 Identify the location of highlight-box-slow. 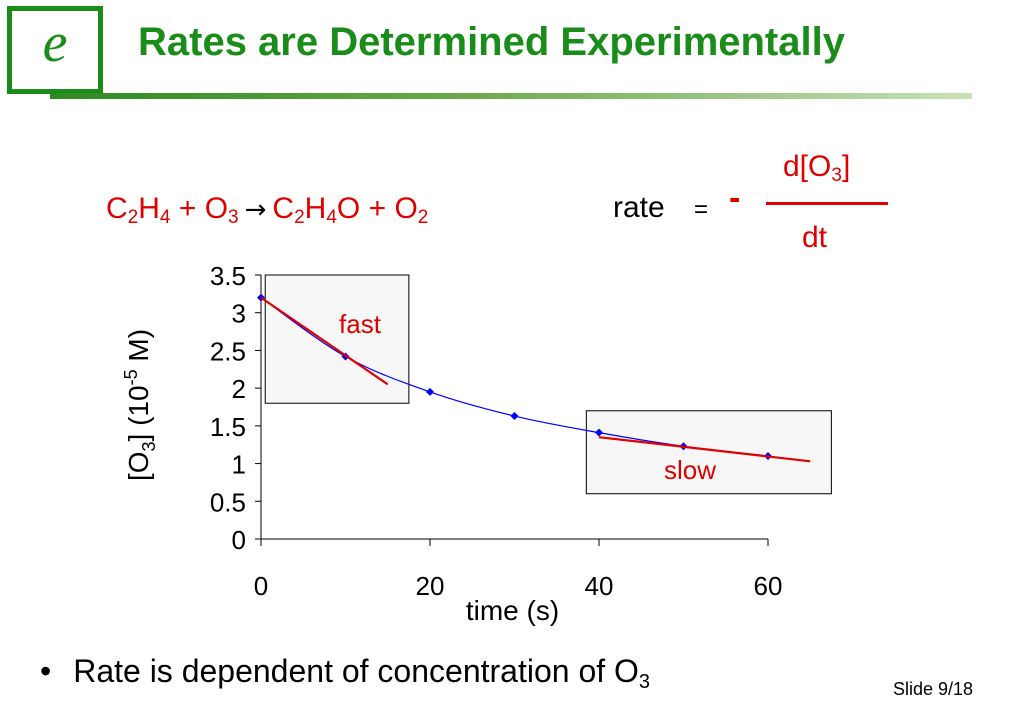
(708, 452).